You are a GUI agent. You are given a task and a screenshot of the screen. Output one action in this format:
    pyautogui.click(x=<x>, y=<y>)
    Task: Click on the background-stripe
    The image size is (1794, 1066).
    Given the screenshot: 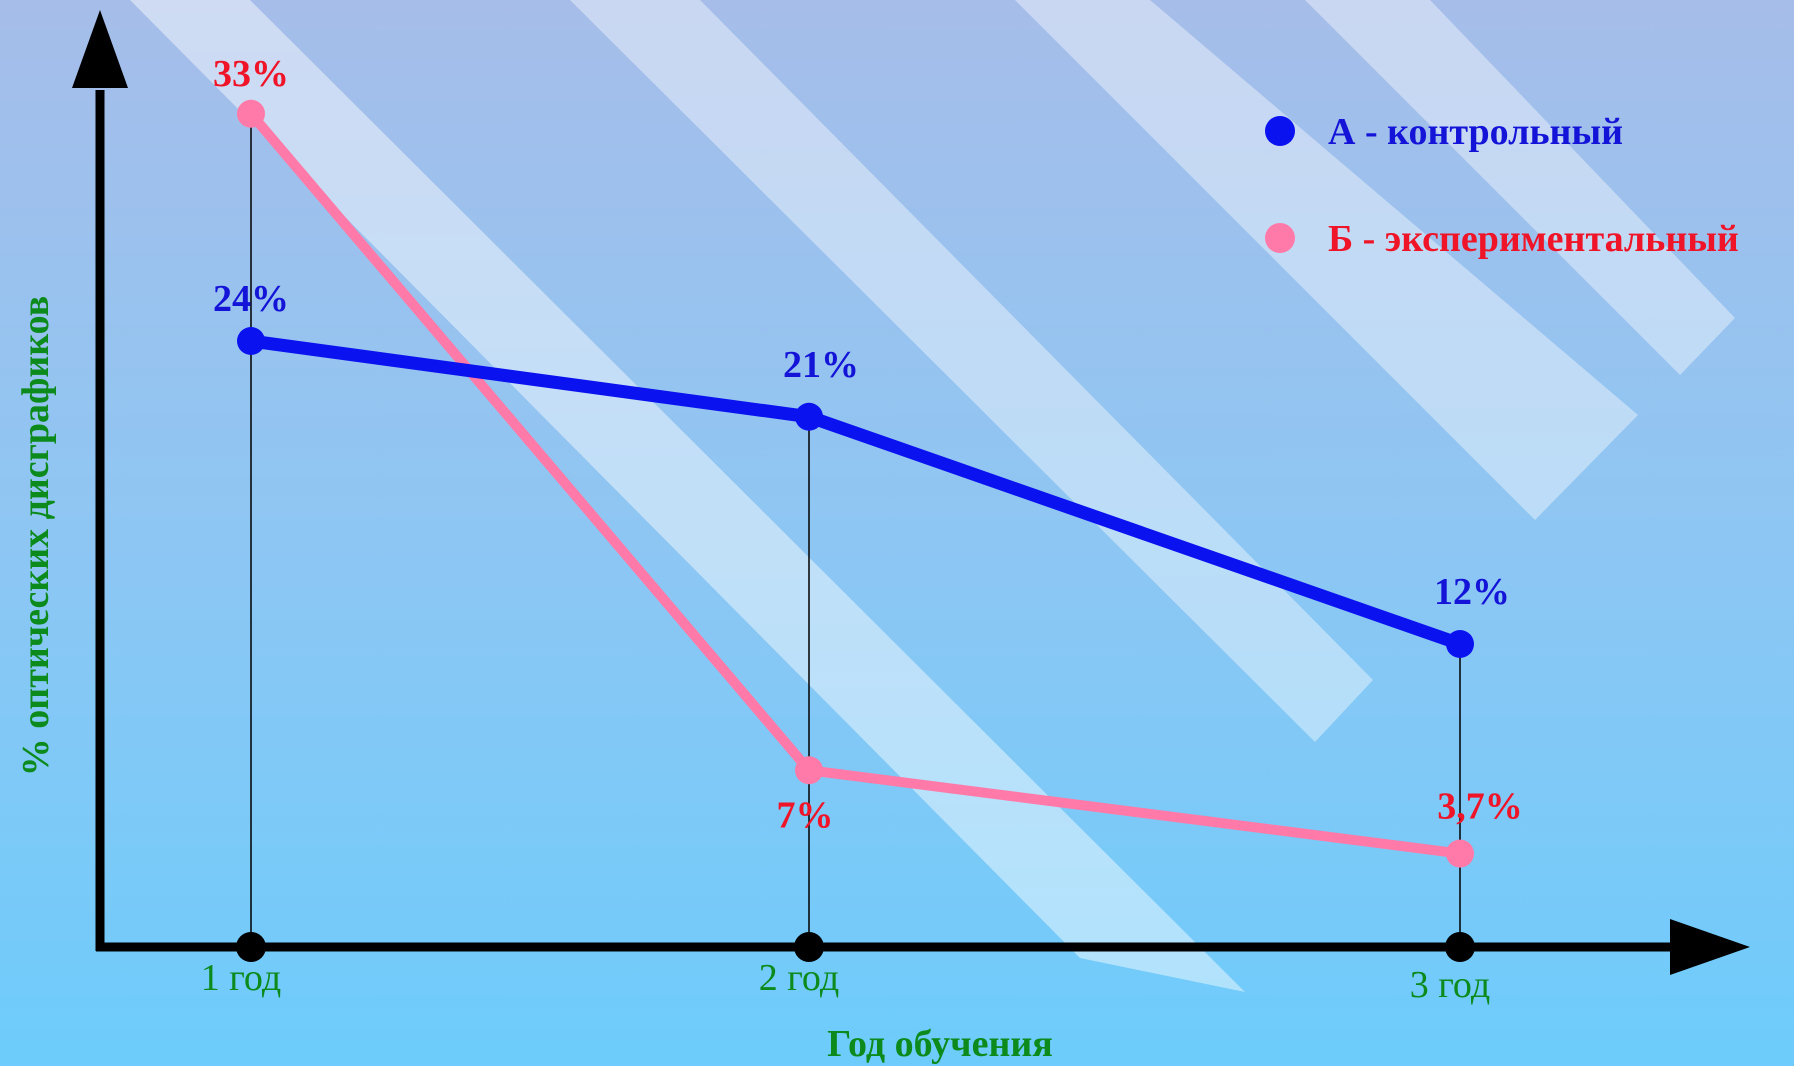 What is the action you would take?
    pyautogui.click(x=1520, y=187)
    